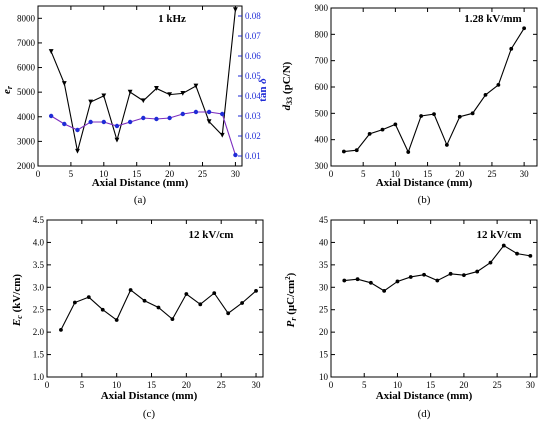 The height and width of the screenshot is (424, 550). What do you see at coordinates (492, 19) in the screenshot?
I see `annotation-b: 1.28 kV/mm` at bounding box center [492, 19].